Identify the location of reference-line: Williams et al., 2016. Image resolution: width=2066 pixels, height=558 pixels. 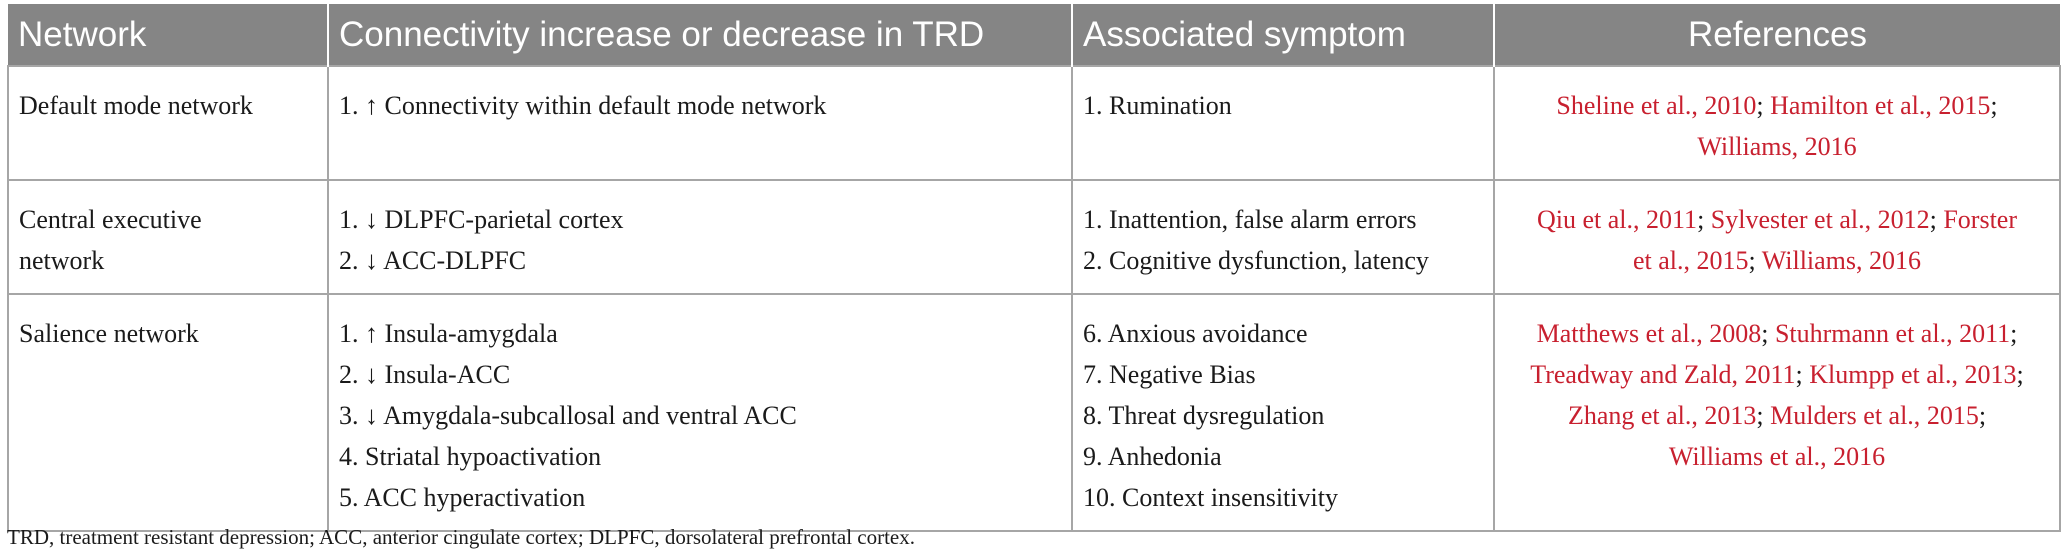
(1777, 456).